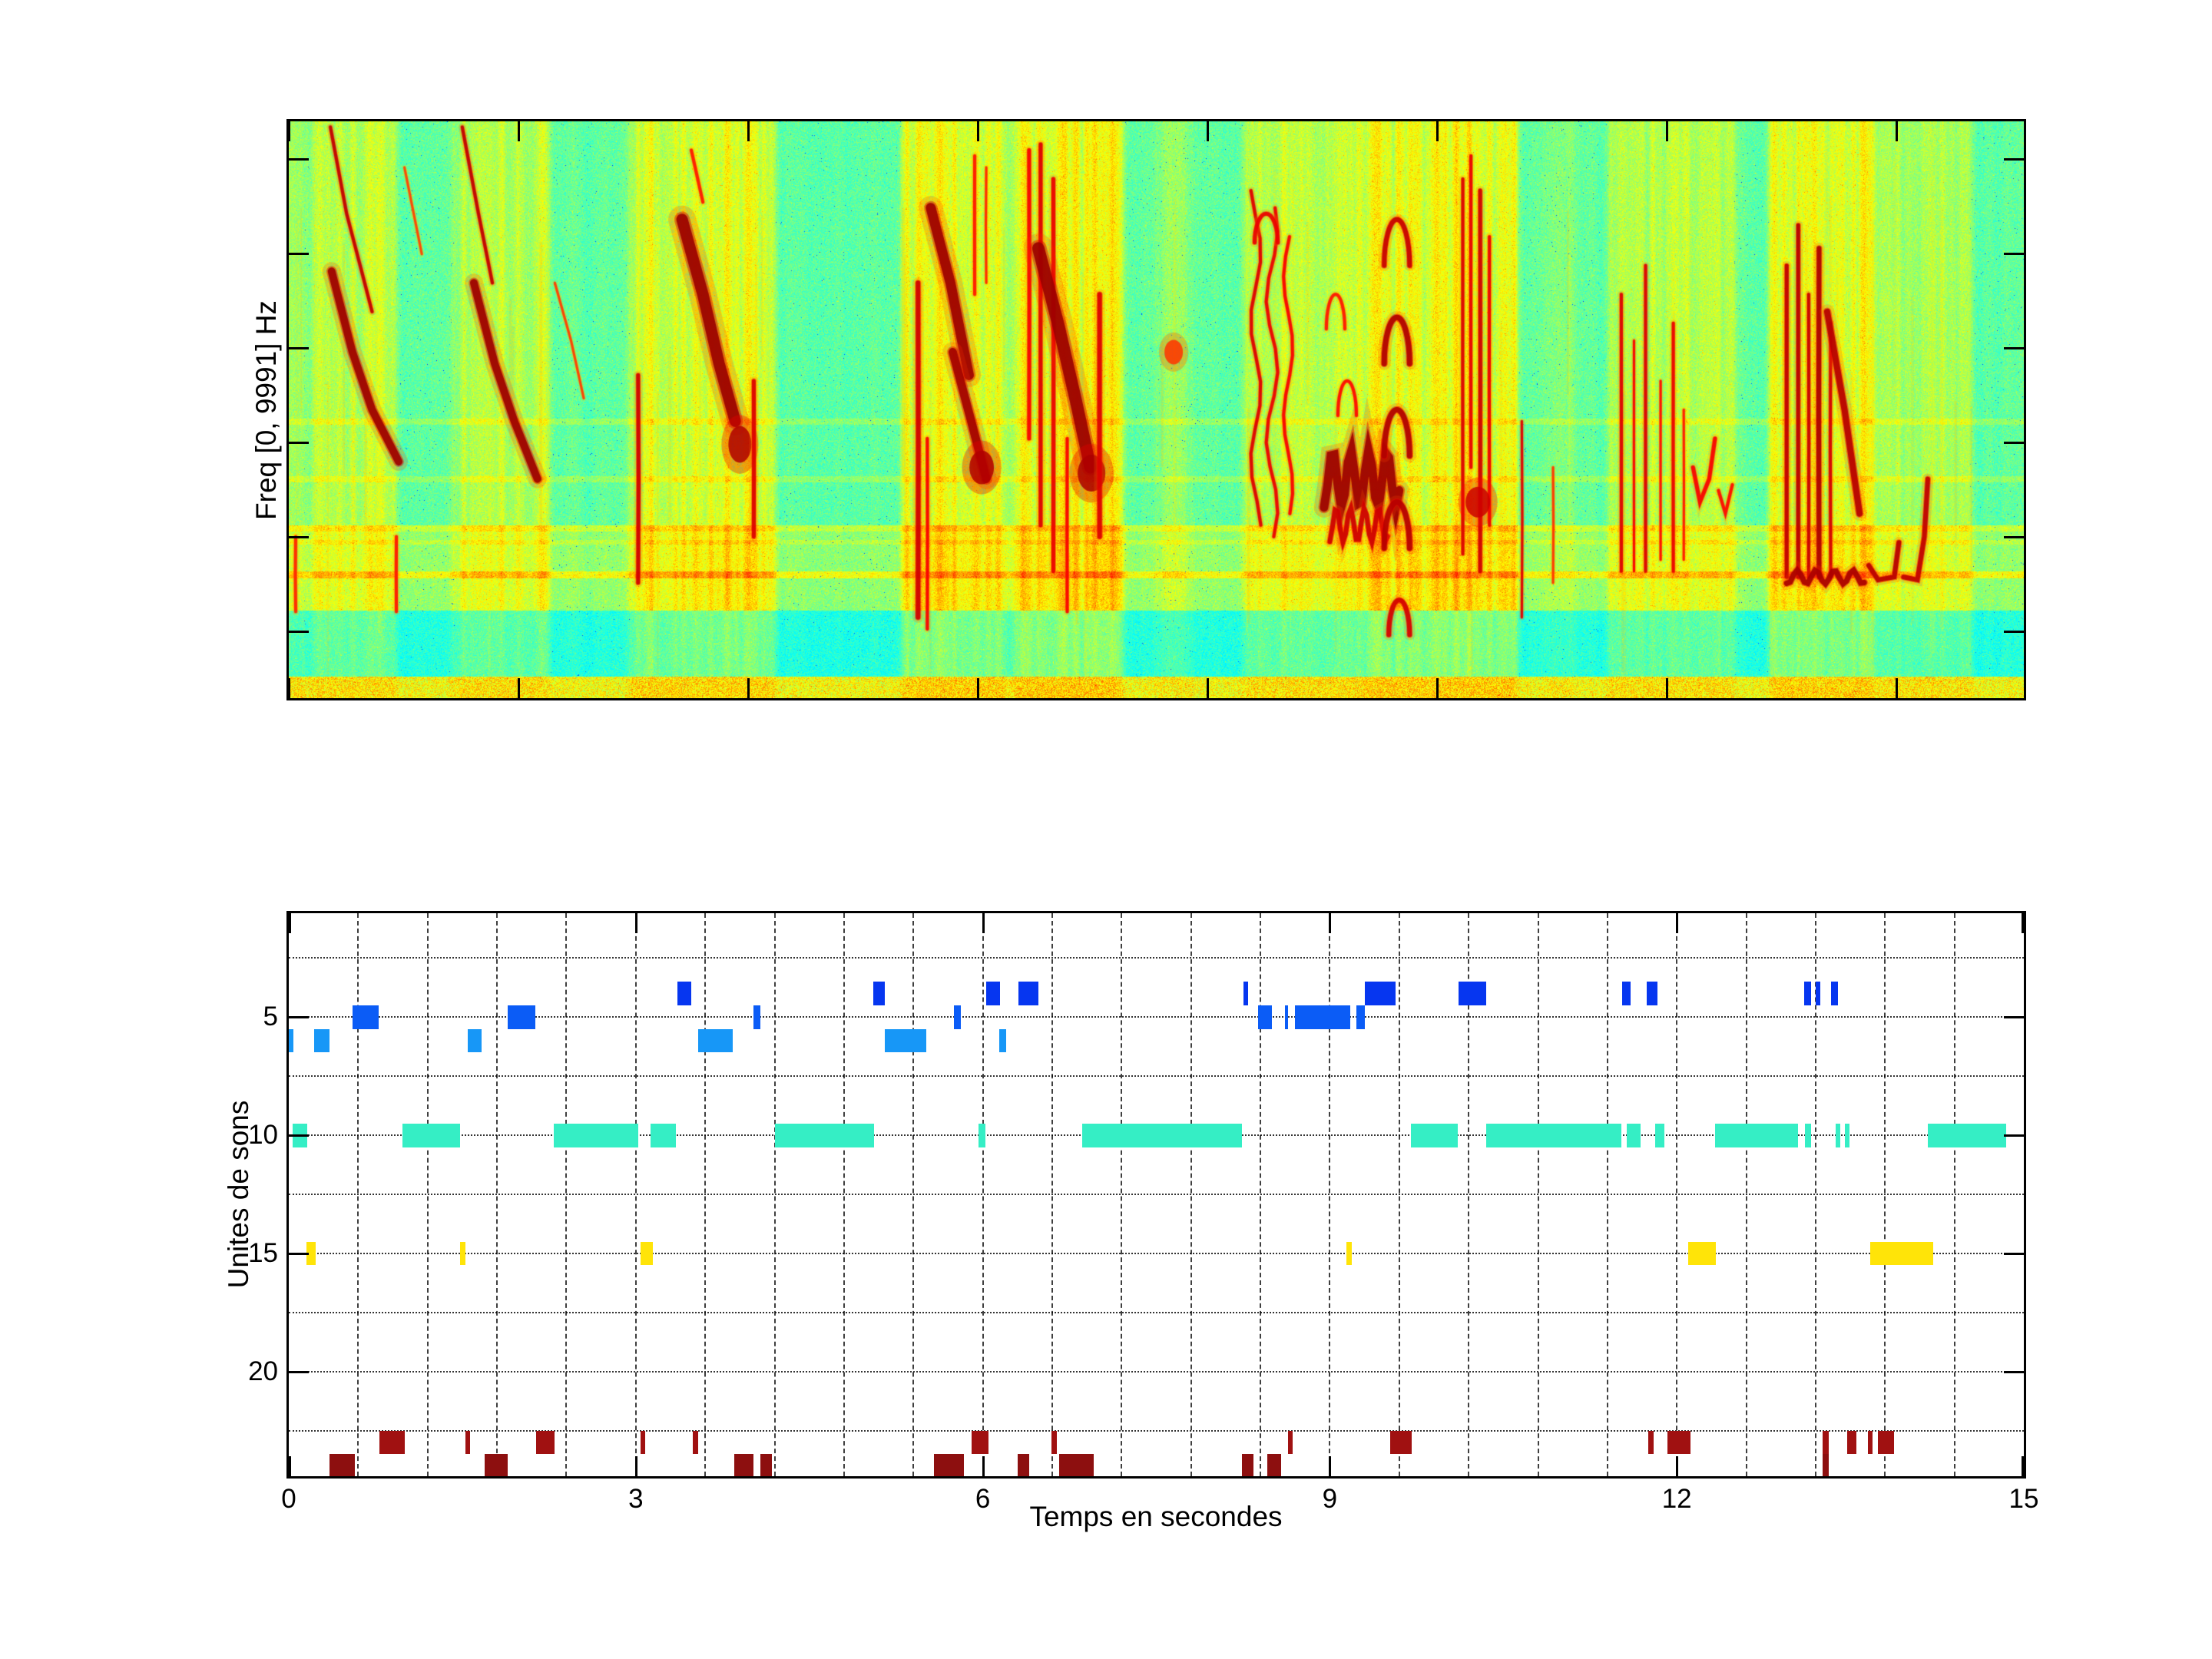 The width and height of the screenshot is (2212, 1659). Describe the element at coordinates (636, 1499) in the screenshot. I see `x-tick-label: 3` at that location.